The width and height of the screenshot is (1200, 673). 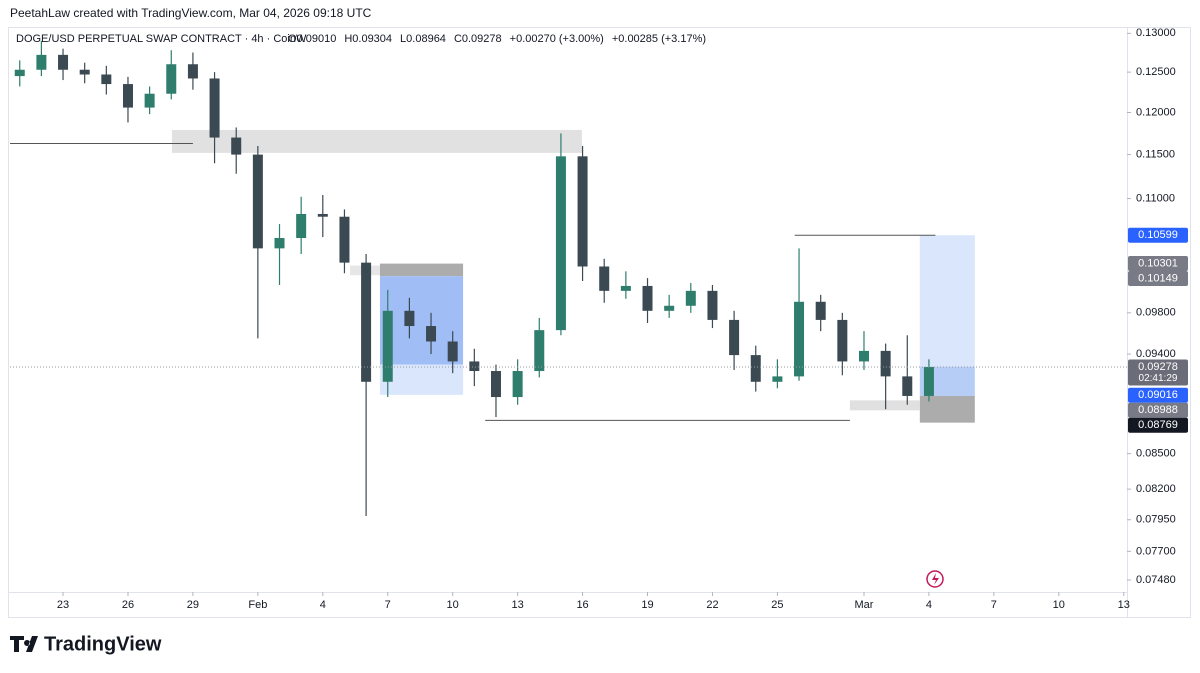 What do you see at coordinates (1156, 580) in the screenshot?
I see `y-tick-label: 0.07480` at bounding box center [1156, 580].